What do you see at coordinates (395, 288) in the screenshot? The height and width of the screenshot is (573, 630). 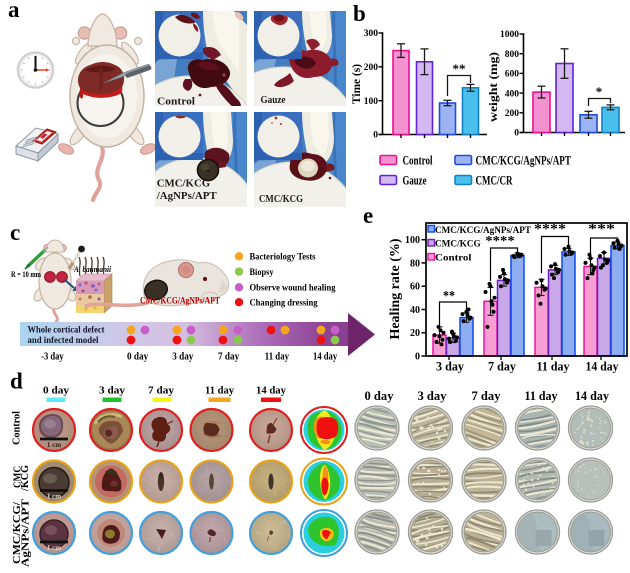 I see `svg-text: Healing rate (%)` at bounding box center [395, 288].